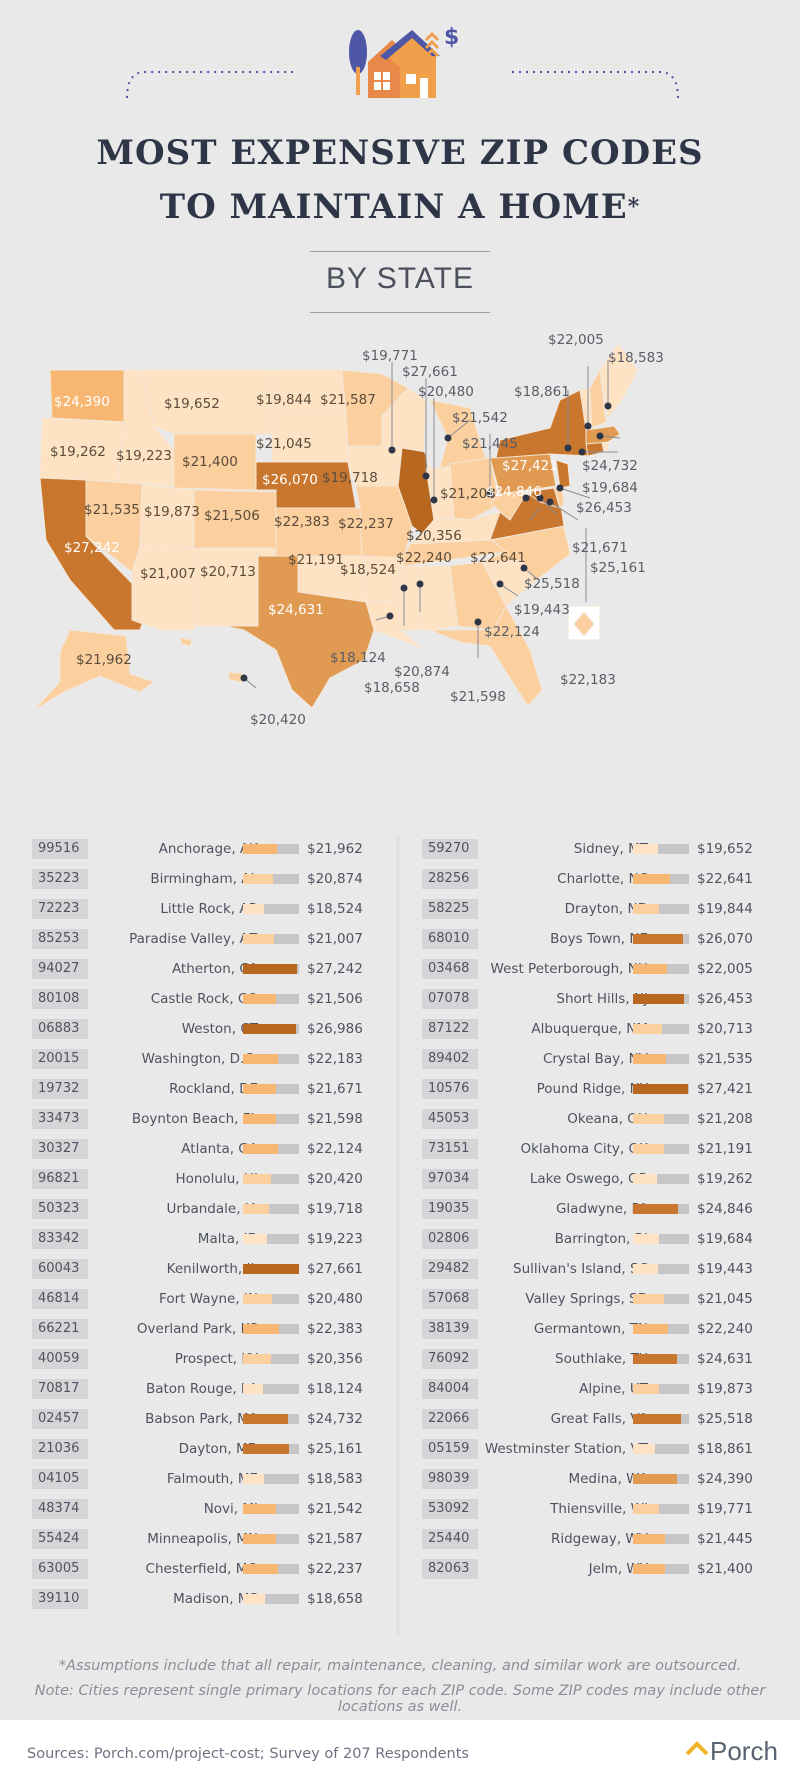  What do you see at coordinates (576, 340) in the screenshot?
I see `map-value-label: $22,005` at bounding box center [576, 340].